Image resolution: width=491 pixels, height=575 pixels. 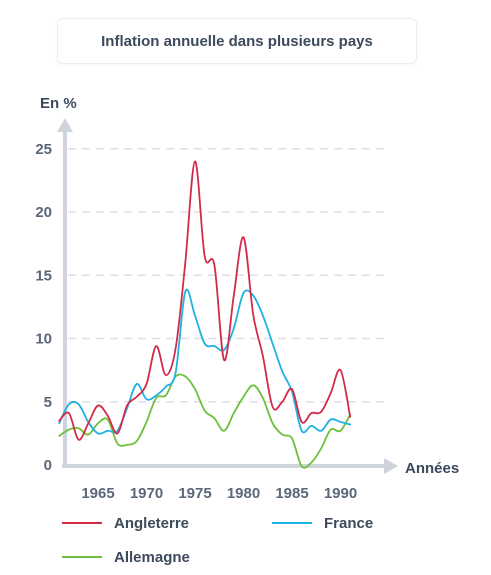 What do you see at coordinates (48, 402) in the screenshot?
I see `y-tick-label-5: 5` at bounding box center [48, 402].